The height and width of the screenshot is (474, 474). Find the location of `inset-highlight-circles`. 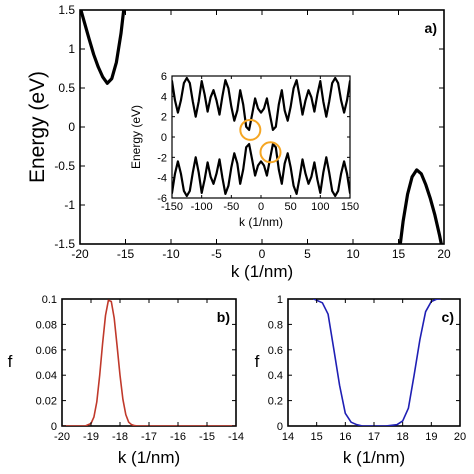

inset-highlight-circles is located at coordinates (260, 141).